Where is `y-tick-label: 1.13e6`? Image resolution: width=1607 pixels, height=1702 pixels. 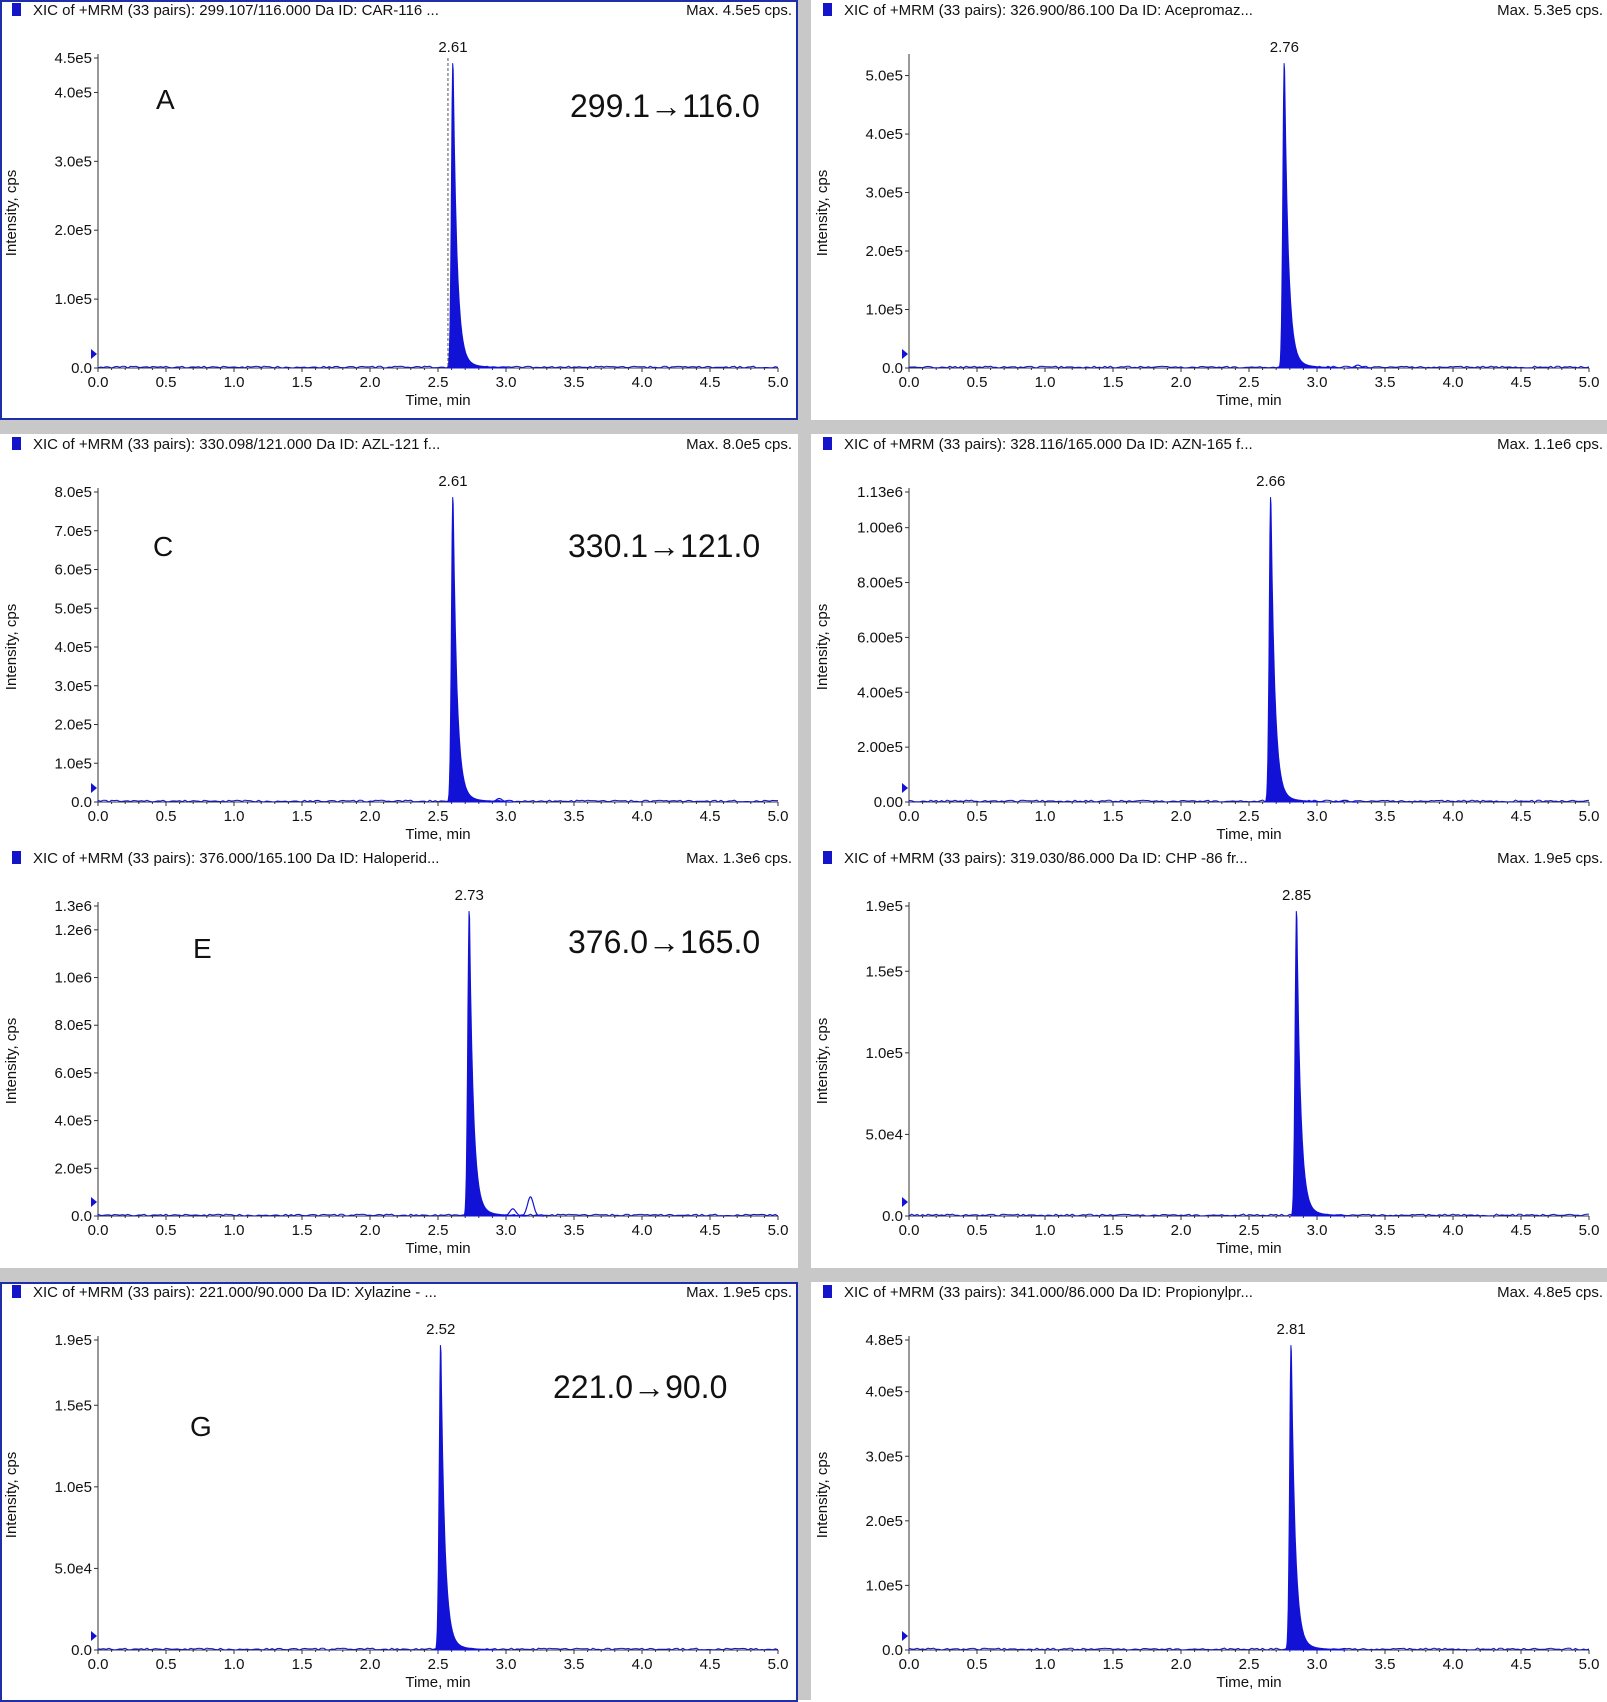 y-tick-label: 1.13e6 is located at coordinates (880, 492).